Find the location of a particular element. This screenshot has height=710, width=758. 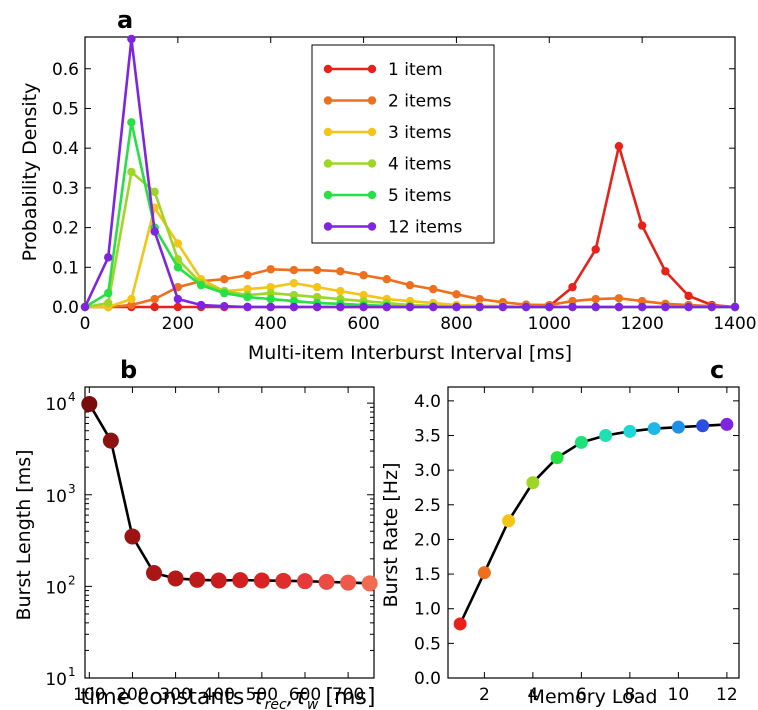

x-tick-label: 300 is located at coordinates (175, 695).